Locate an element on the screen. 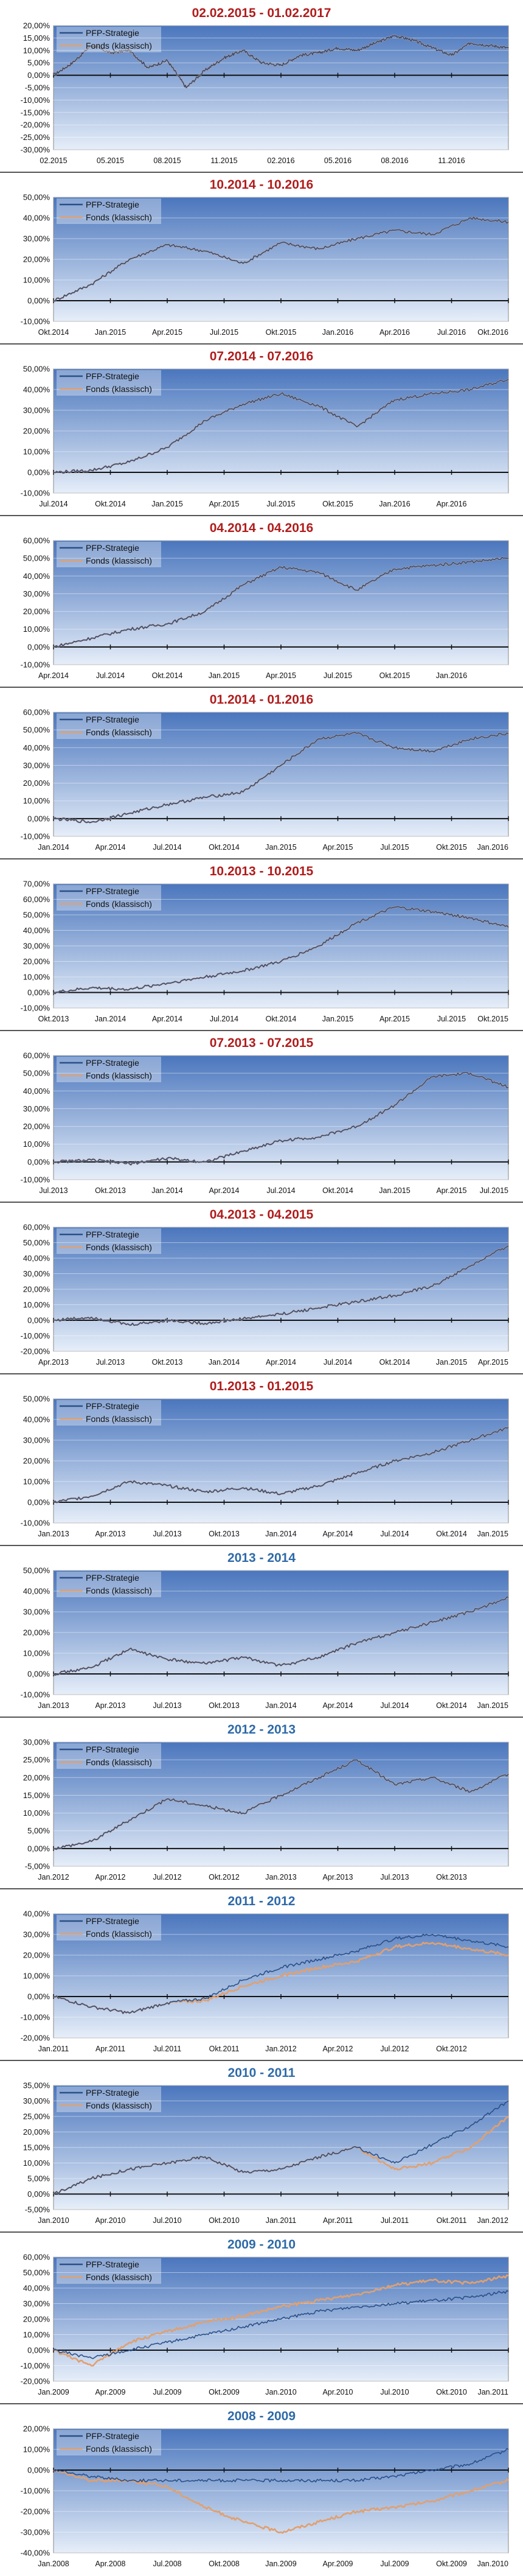 The height and width of the screenshot is (2576, 523). x-tick-label: Jul.2010 is located at coordinates (167, 2220).